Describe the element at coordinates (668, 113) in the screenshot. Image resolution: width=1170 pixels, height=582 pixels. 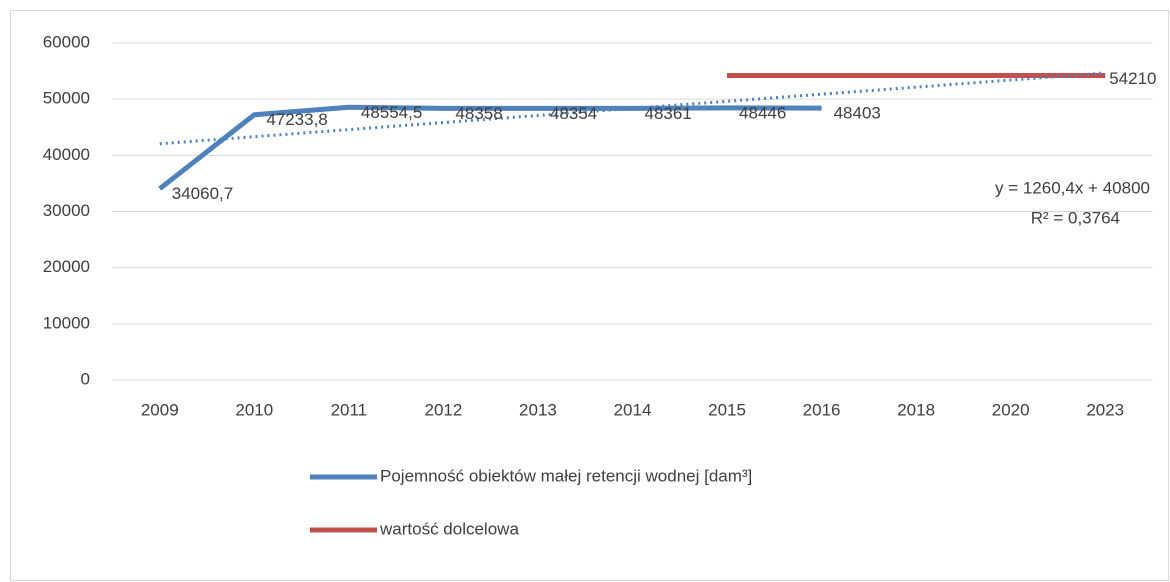
I see `data-label: 48361` at that location.